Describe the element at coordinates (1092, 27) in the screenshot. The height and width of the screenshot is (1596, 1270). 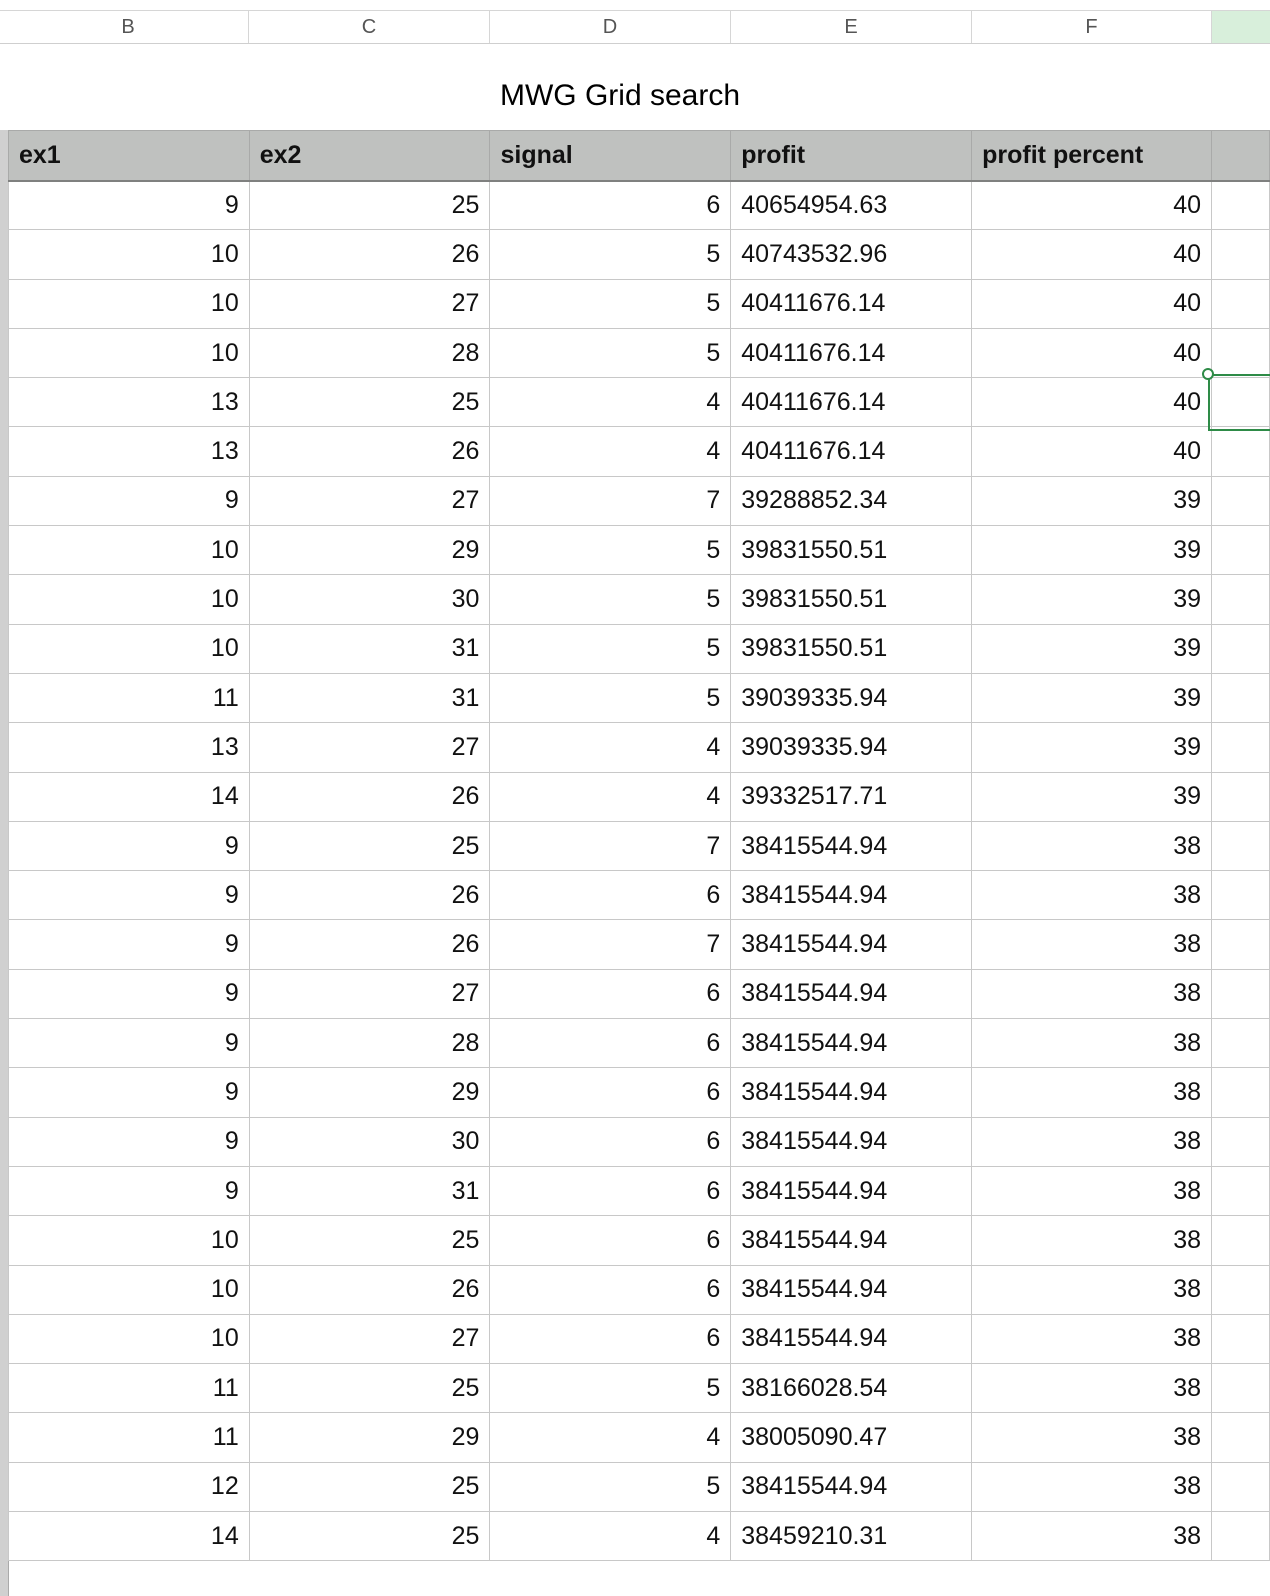
I see `column-header-f: F` at that location.